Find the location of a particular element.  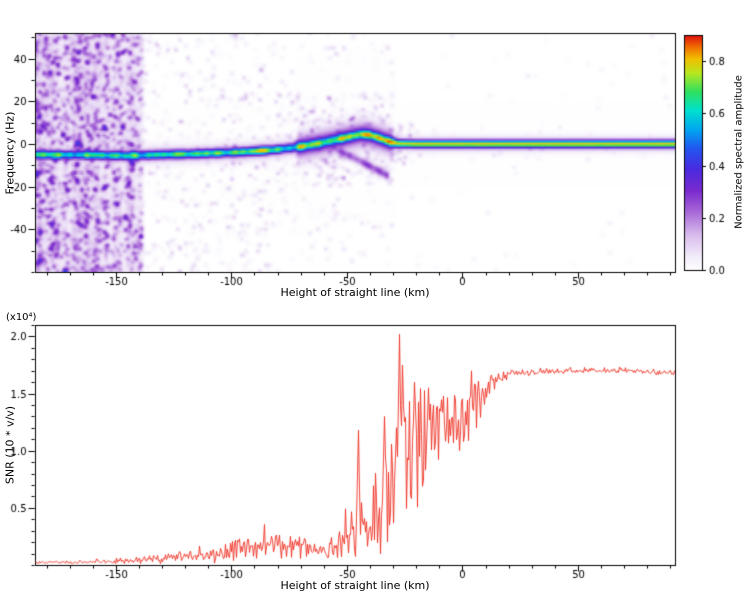

spectrogram-ylabel: Frequency (Hz) is located at coordinates (10, 153).